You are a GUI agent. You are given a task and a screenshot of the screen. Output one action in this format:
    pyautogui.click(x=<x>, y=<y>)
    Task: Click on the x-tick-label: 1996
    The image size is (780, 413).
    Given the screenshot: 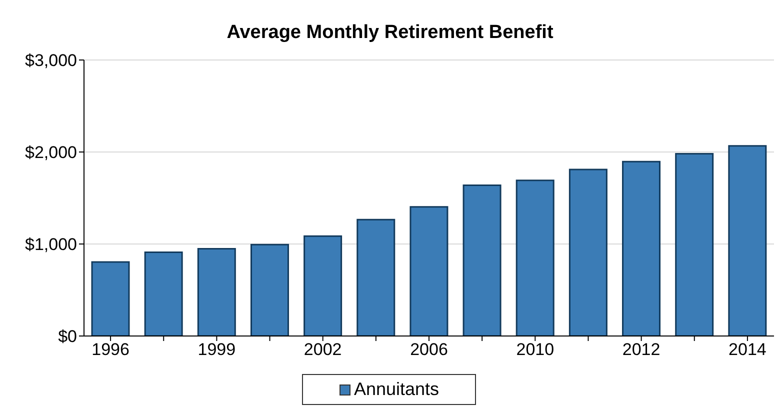 What is the action you would take?
    pyautogui.click(x=111, y=350)
    